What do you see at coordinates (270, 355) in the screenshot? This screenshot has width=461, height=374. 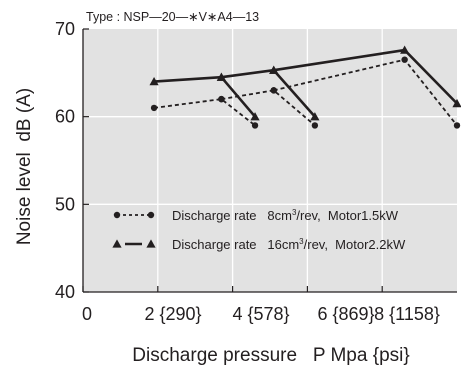 I see `x-axis-title: Discharge pressure P Mpa {psi}` at bounding box center [270, 355].